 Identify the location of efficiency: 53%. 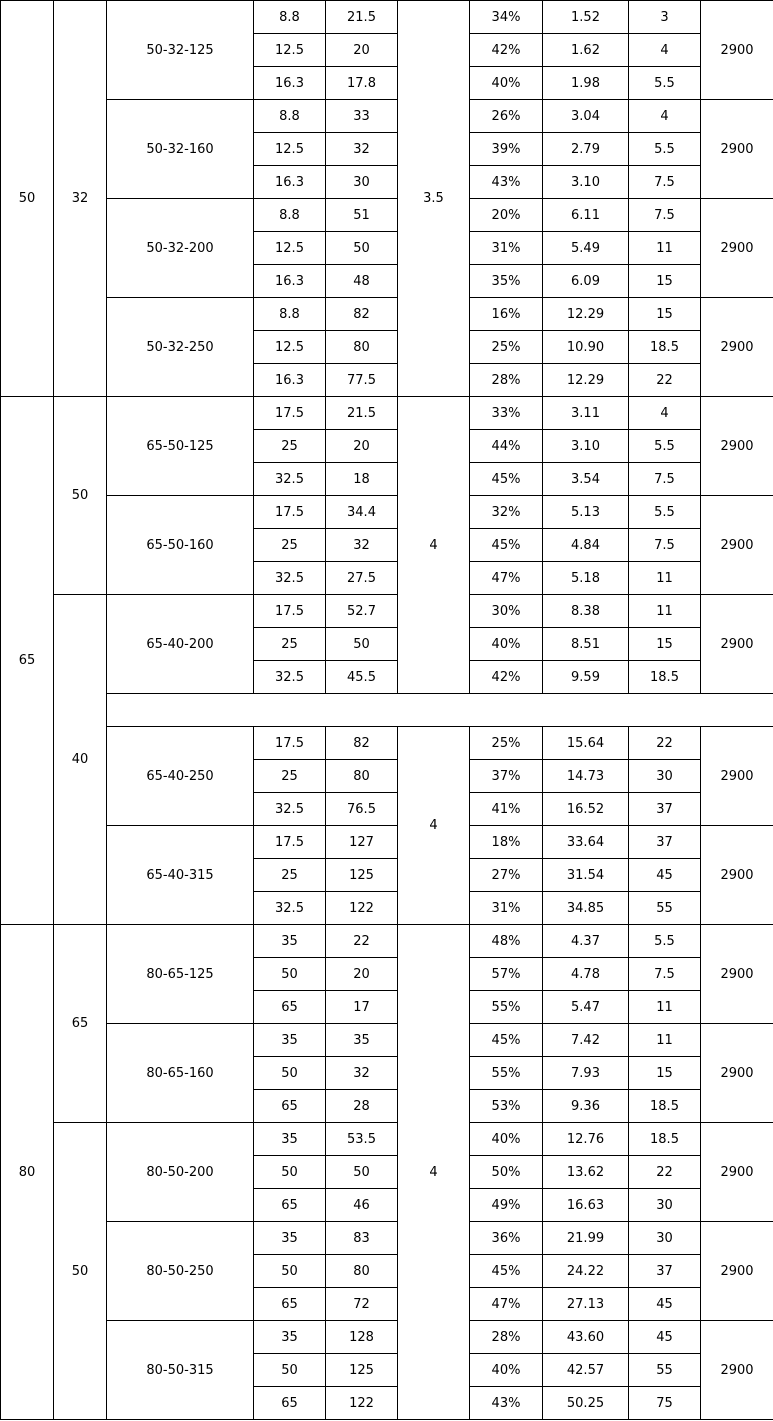
(506, 1106).